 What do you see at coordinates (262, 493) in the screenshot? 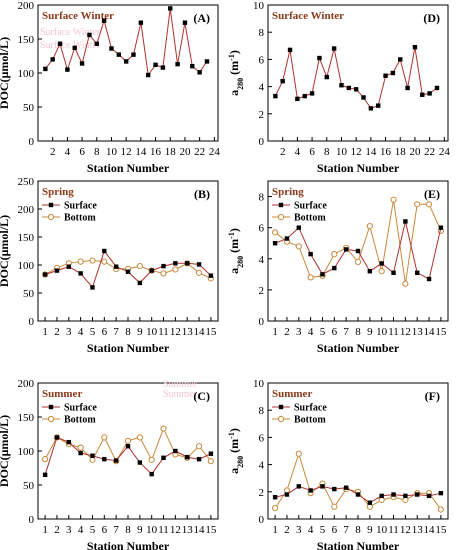
I see `y-tick-label: 2` at bounding box center [262, 493].